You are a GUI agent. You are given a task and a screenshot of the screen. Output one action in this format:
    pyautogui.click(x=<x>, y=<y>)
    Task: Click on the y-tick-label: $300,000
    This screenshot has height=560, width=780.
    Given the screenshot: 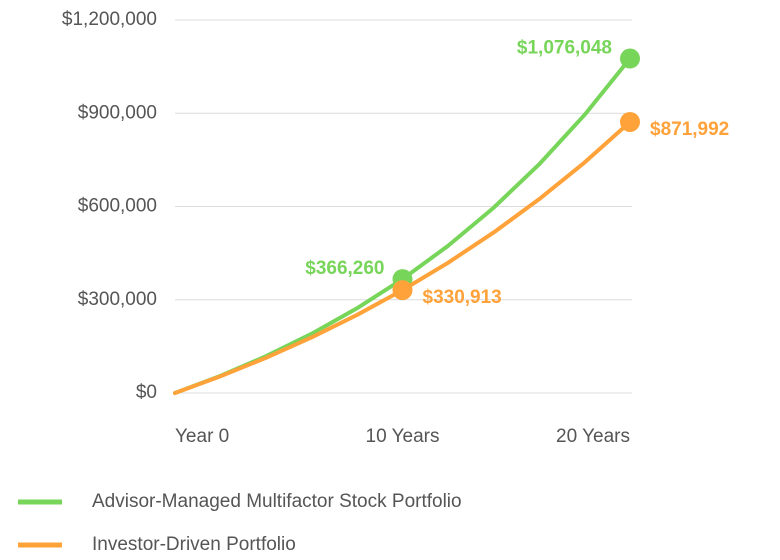 What is the action you would take?
    pyautogui.click(x=117, y=299)
    